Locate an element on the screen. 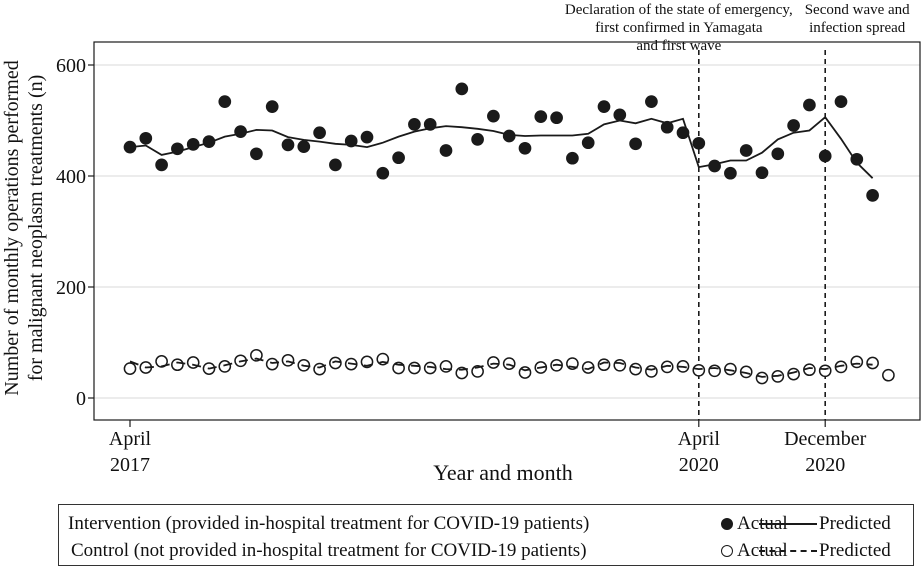 This screenshot has height=572, width=922. series-2-actual is located at coordinates (509, 366).